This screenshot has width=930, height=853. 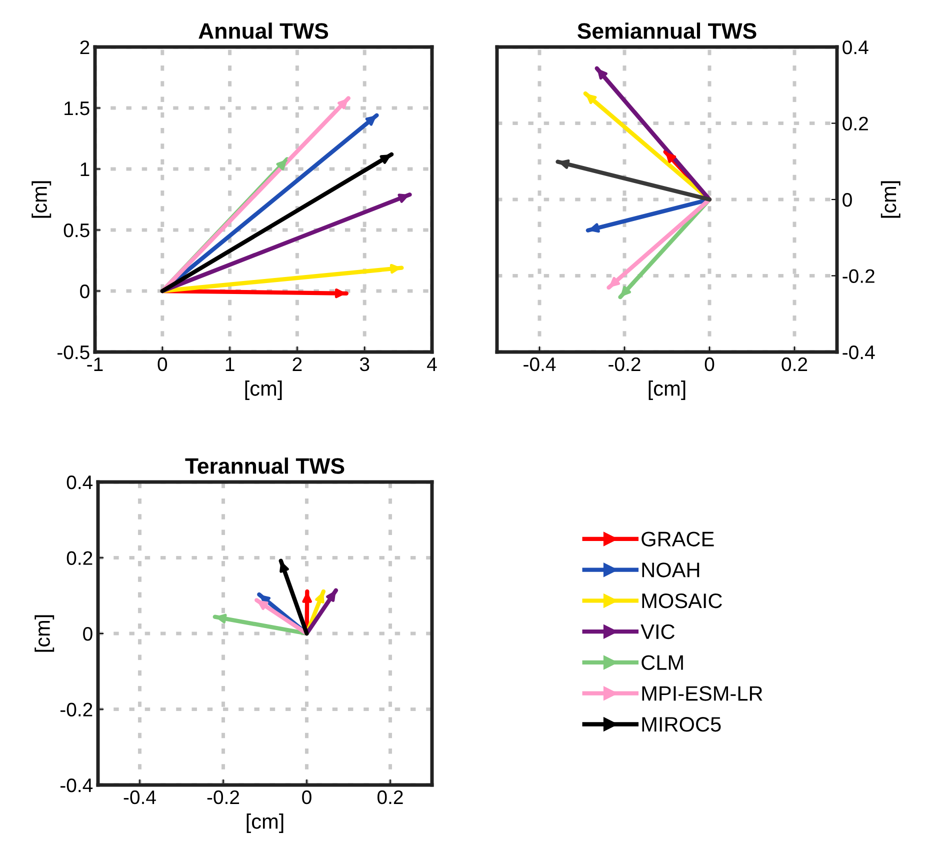 I want to click on x-tick-label: -1, so click(x=95, y=364).